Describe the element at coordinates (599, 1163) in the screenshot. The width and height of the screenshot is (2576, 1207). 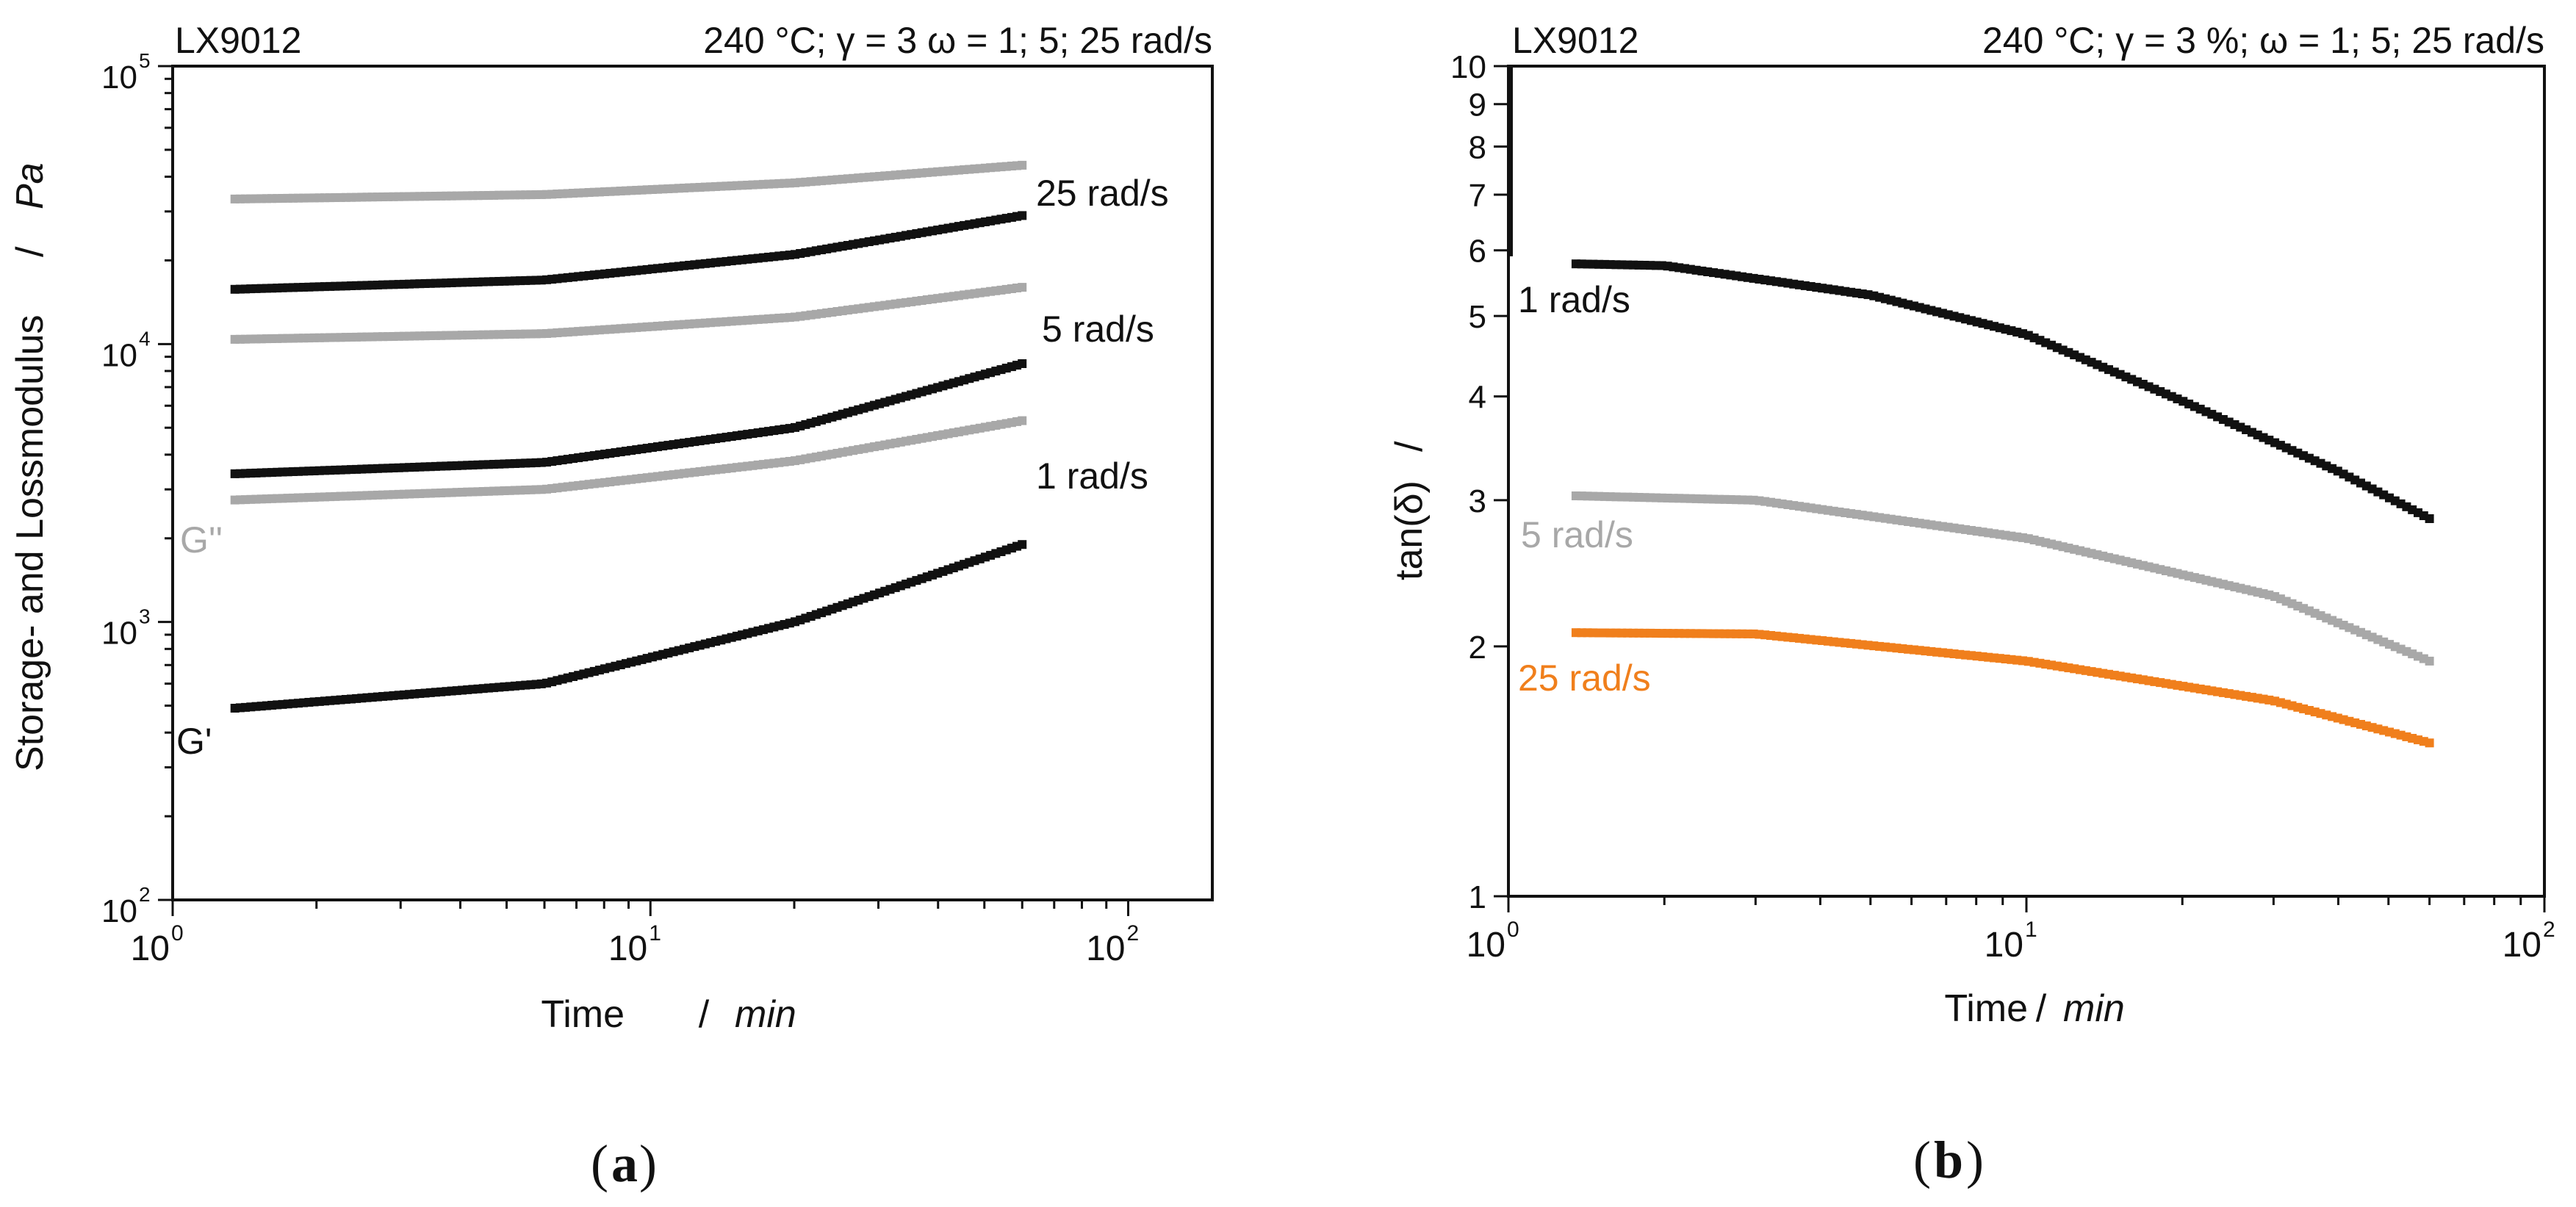
I see `panel-a-caption-open: (` at that location.